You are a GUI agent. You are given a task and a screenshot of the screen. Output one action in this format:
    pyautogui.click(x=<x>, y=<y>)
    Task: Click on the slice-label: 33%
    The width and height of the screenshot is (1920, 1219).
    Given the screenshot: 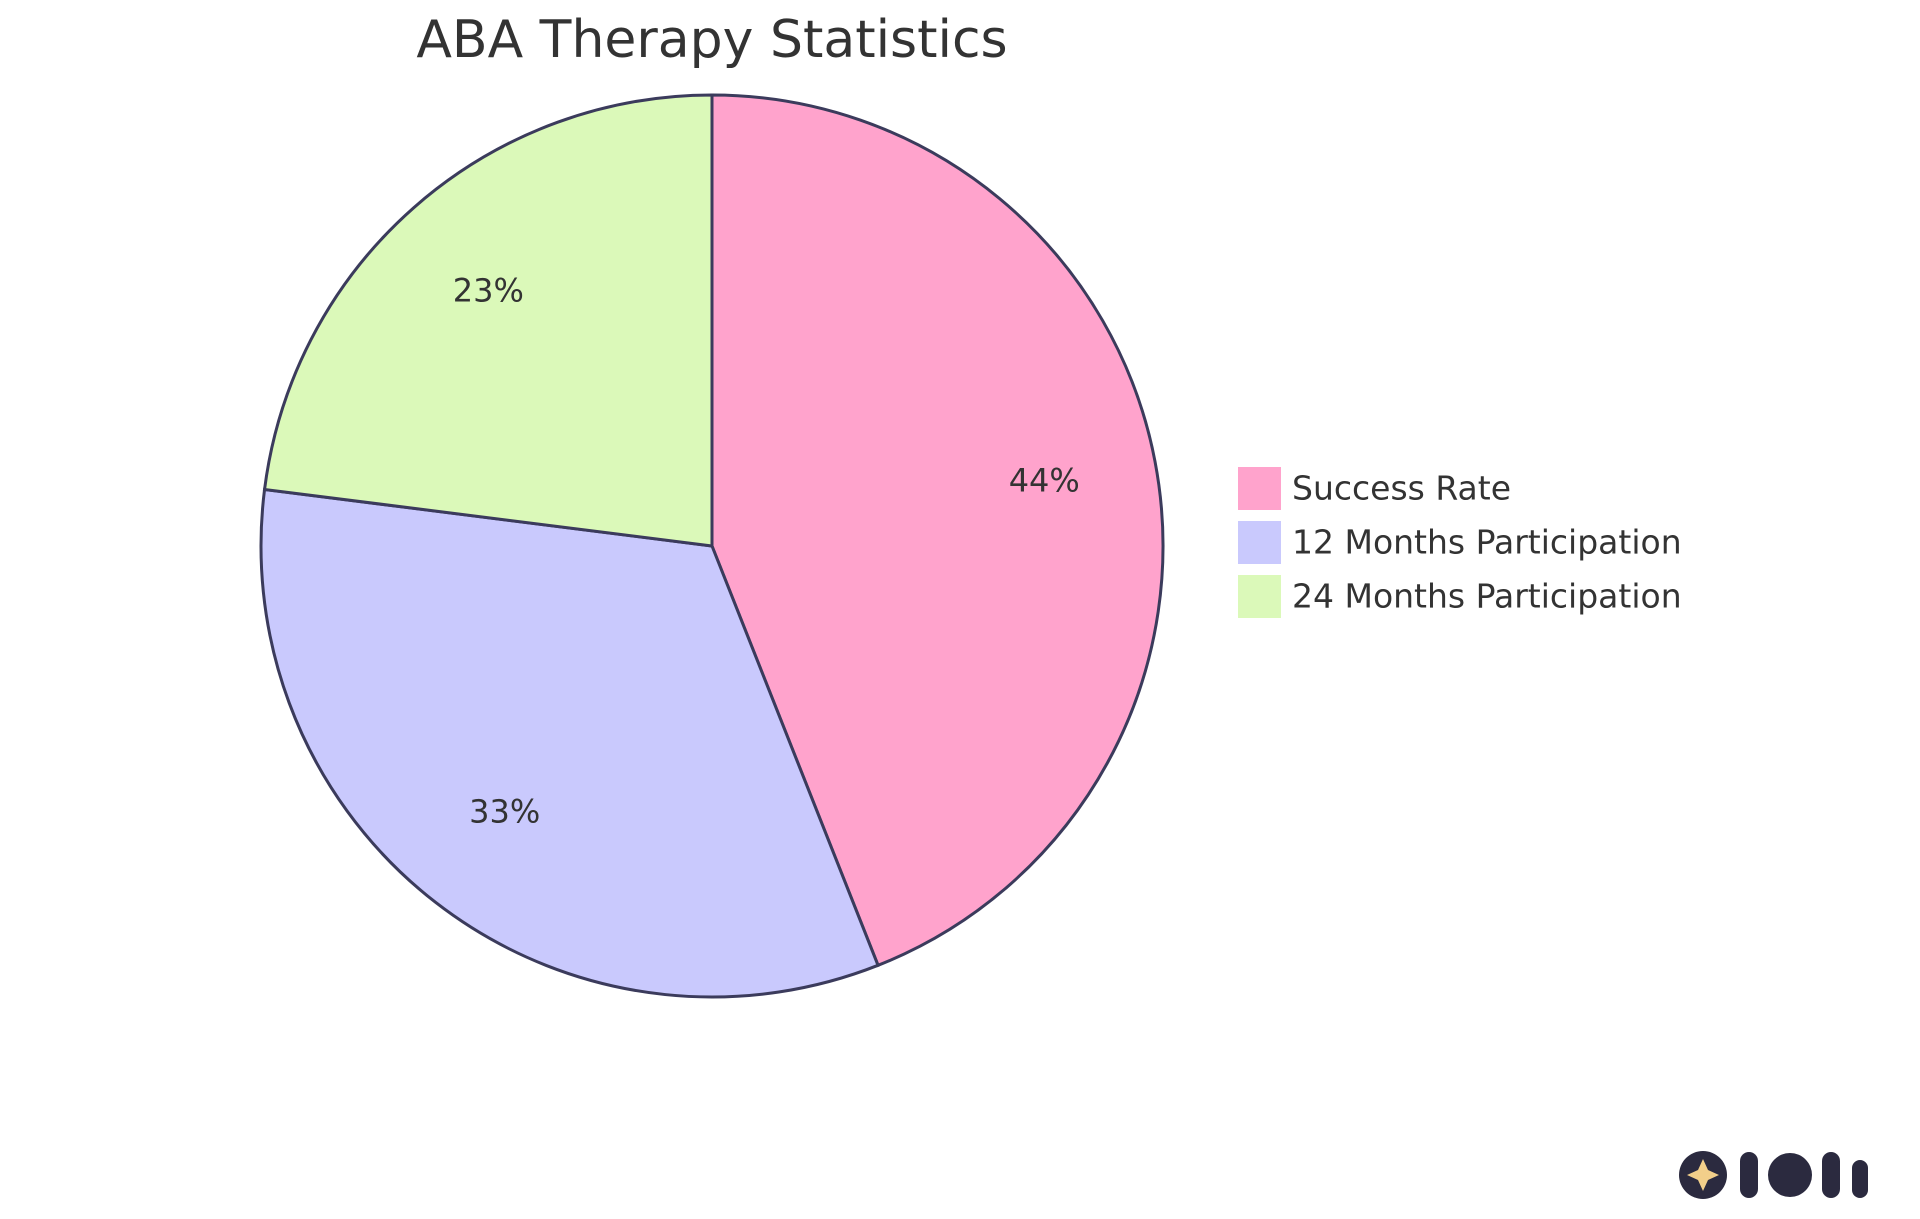 What is the action you would take?
    pyautogui.click(x=504, y=811)
    